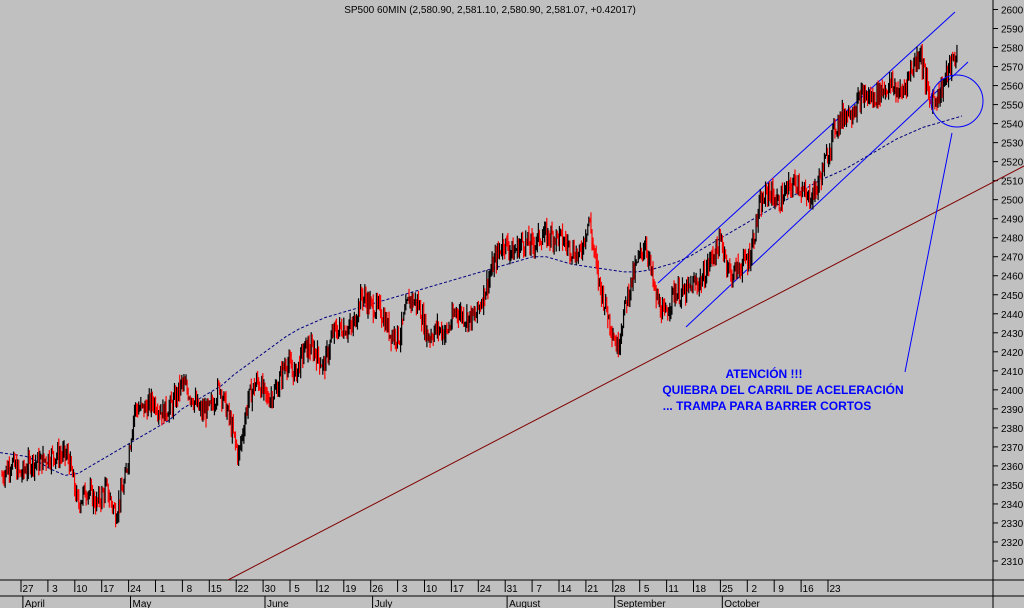 Image resolution: width=1024 pixels, height=608 pixels. What do you see at coordinates (1012, 334) in the screenshot?
I see `y-tick-label: 2430` at bounding box center [1012, 334].